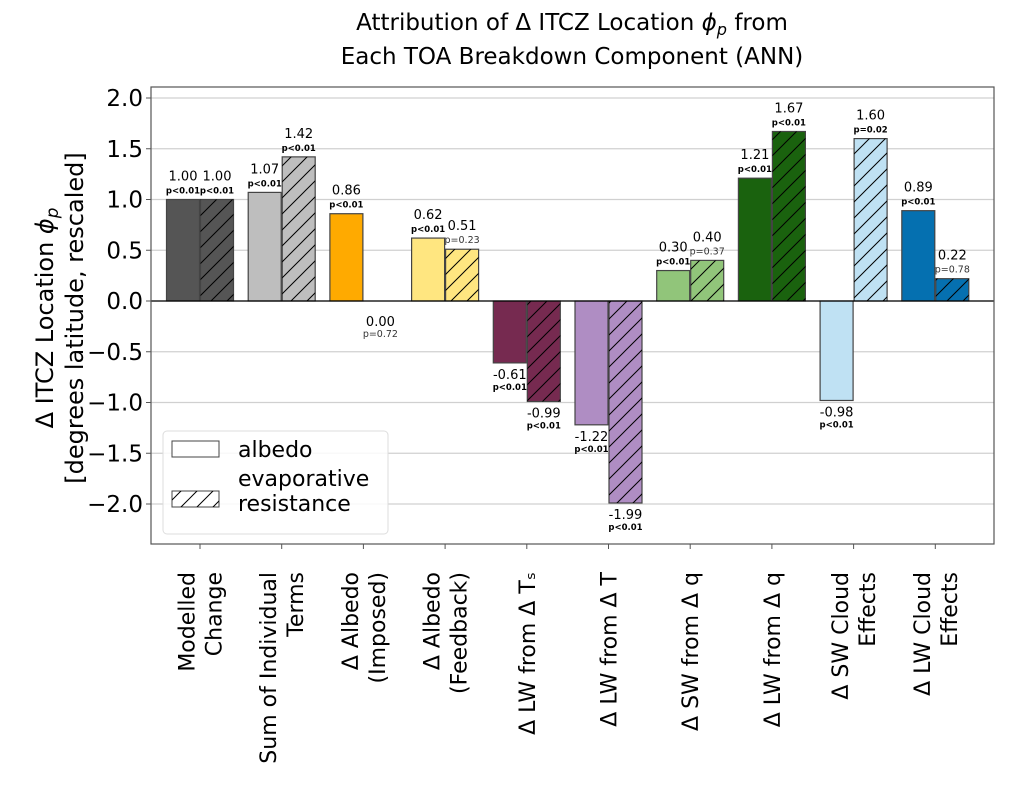 This screenshot has height=792, width=1024. Describe the element at coordinates (754, 155) in the screenshot. I see `value-label: 1.21` at that location.